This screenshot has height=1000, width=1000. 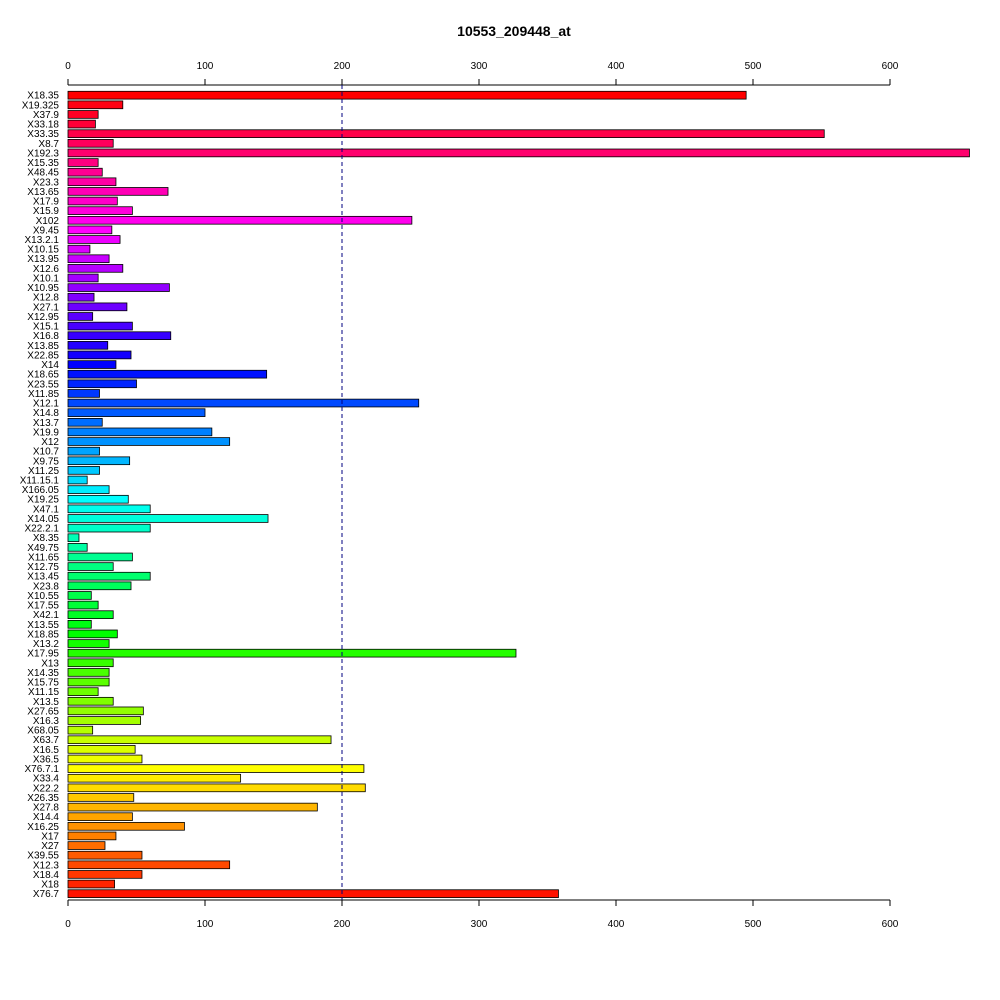 I want to click on bar-X13.65, so click(x=118, y=191).